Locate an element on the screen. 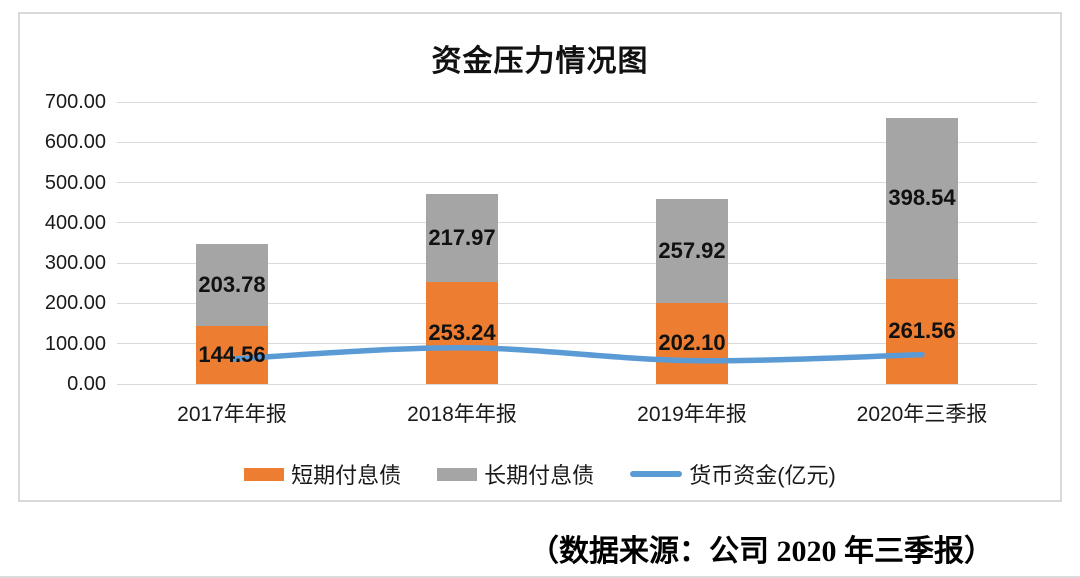 This screenshot has width=1080, height=578. y-tick-label: 100.00 is located at coordinates (75, 343).